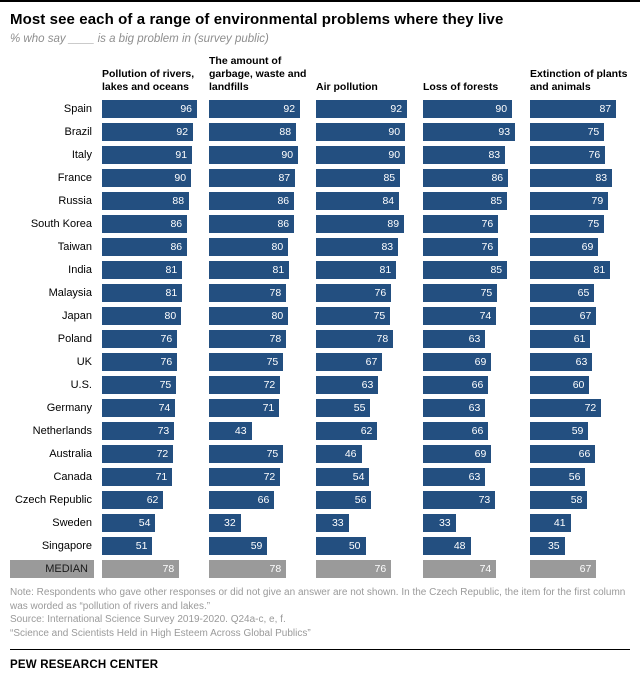 Image resolution: width=640 pixels, height=692 pixels. I want to click on bar-cell: 59, so click(579, 431).